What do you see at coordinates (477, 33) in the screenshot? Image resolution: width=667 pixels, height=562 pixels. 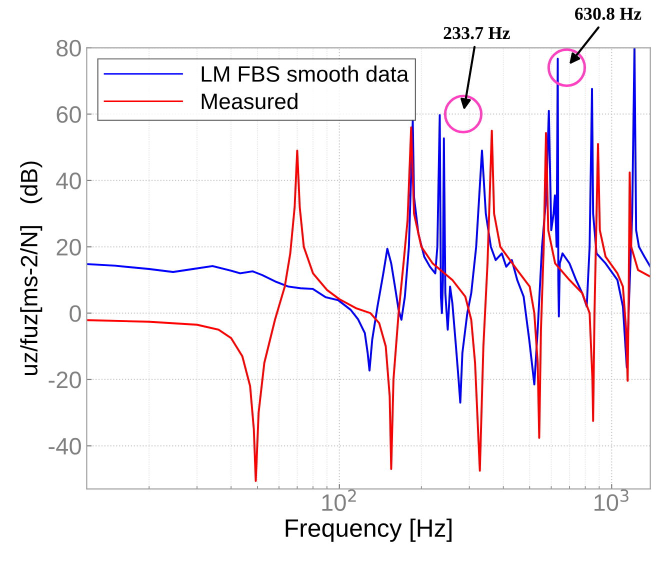 I see `annotation: 233.7 Hz` at bounding box center [477, 33].